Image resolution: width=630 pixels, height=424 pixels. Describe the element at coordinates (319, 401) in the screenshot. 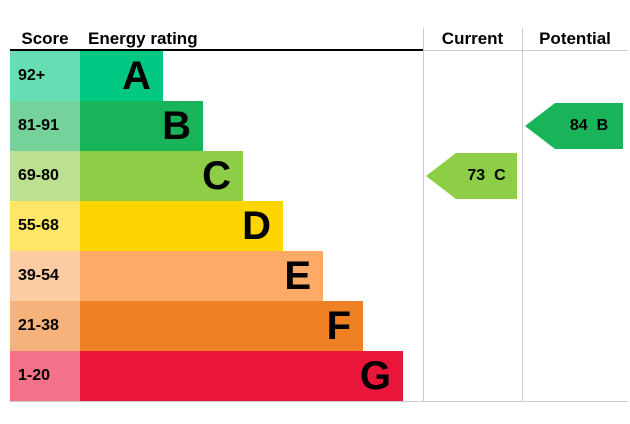

I see `table-bottom-border` at that location.